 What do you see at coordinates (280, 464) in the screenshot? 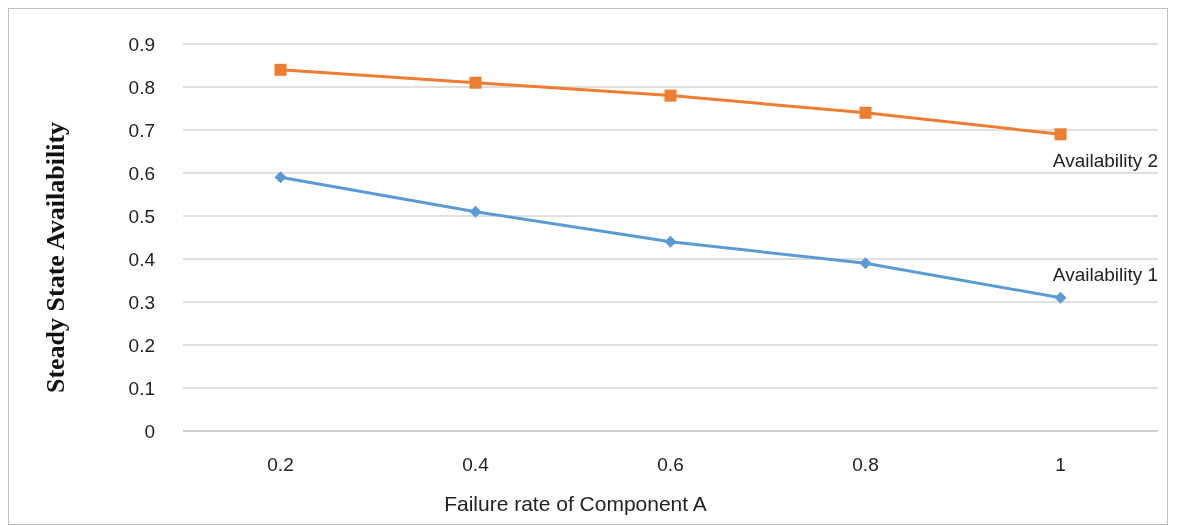
I see `x-tick-label: 0.2` at bounding box center [280, 464].